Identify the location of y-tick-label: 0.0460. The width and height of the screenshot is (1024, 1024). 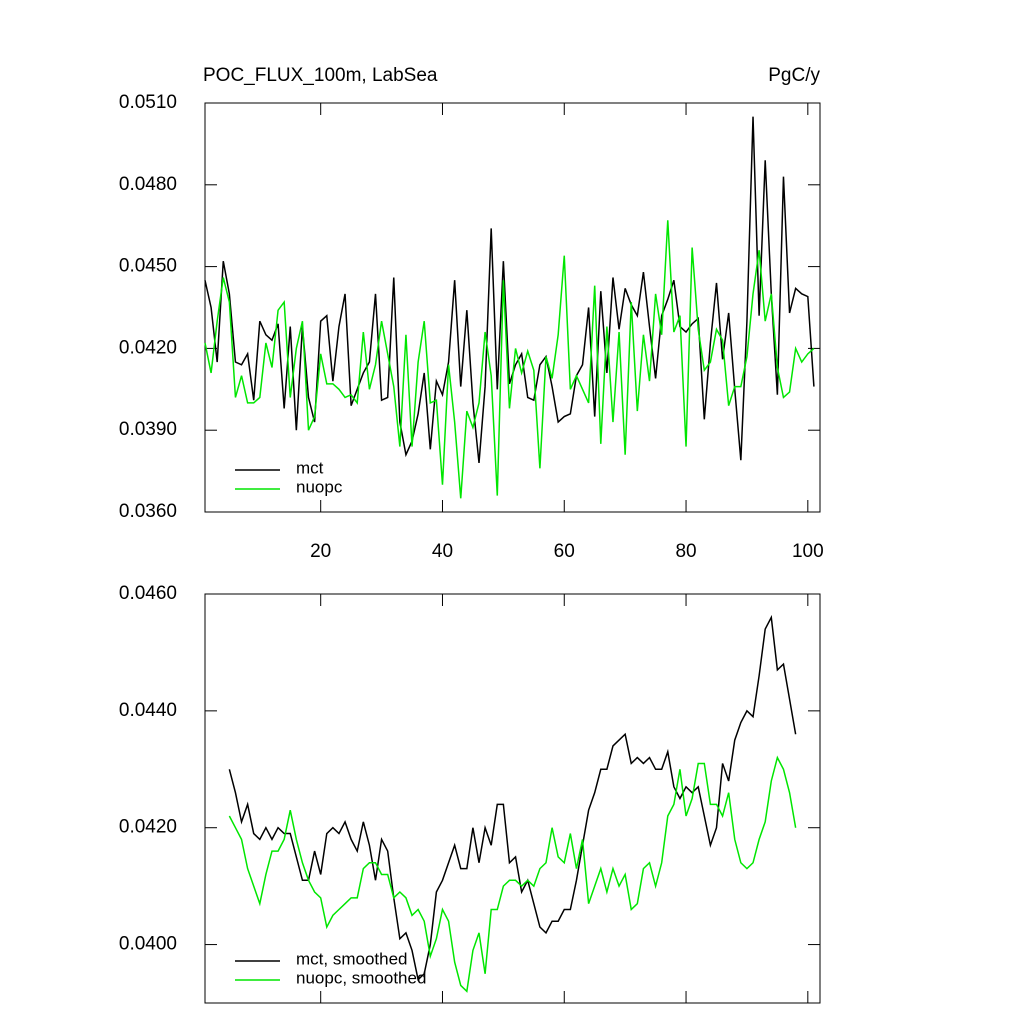
(148, 593).